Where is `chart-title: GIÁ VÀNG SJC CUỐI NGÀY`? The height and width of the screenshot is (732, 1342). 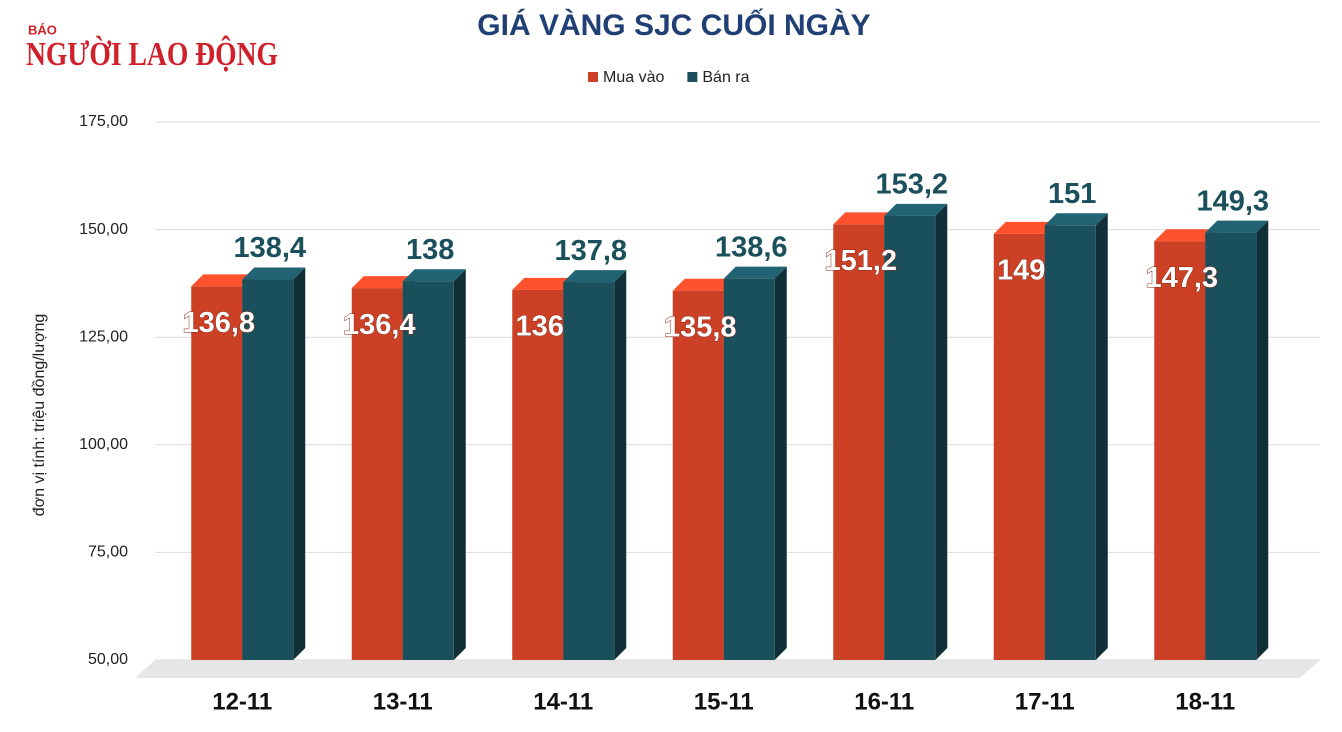 chart-title: GIÁ VÀNG SJC CUỐI NGÀY is located at coordinates (673, 25).